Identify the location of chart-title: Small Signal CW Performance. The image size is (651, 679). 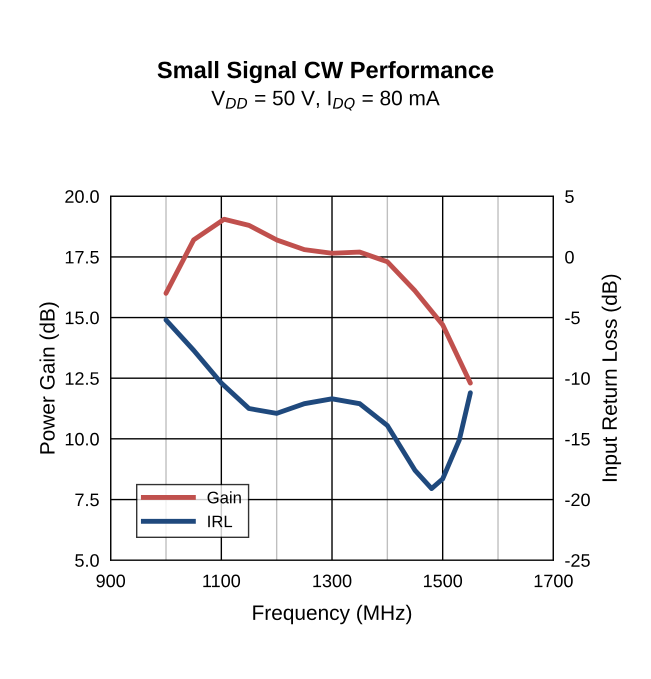
(326, 72).